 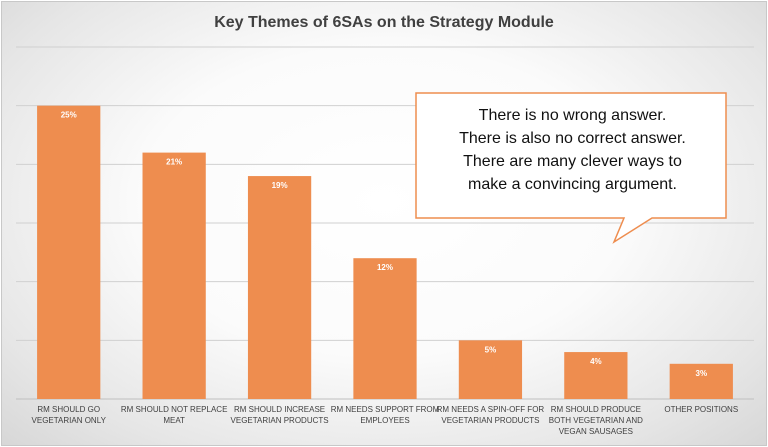 What do you see at coordinates (491, 349) in the screenshot?
I see `data-label: 5%` at bounding box center [491, 349].